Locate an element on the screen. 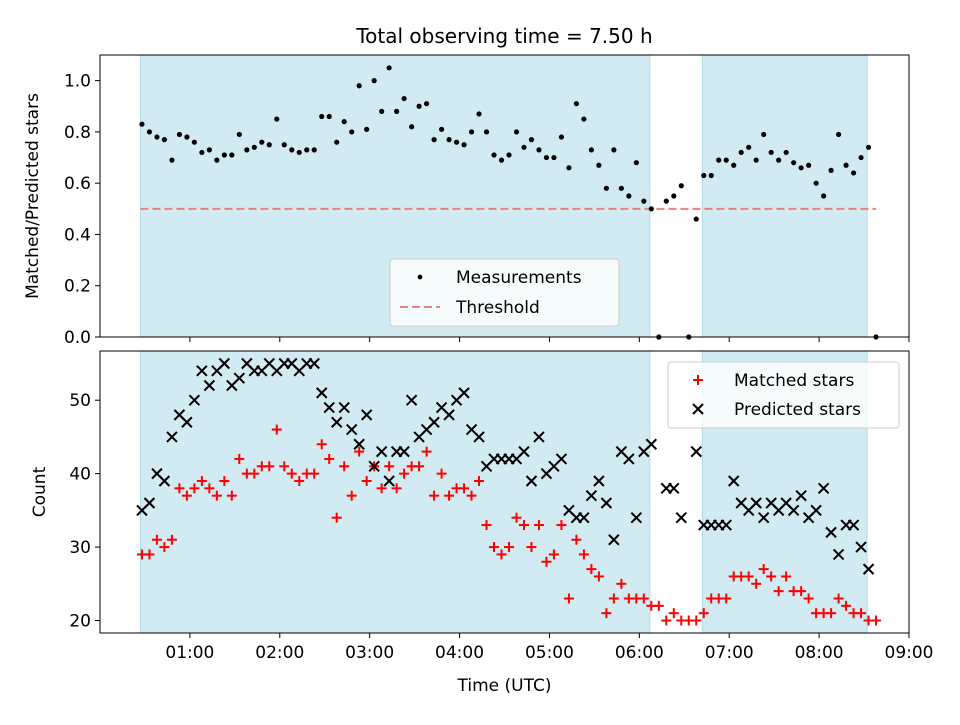  observing-window is located at coordinates (784, 196).